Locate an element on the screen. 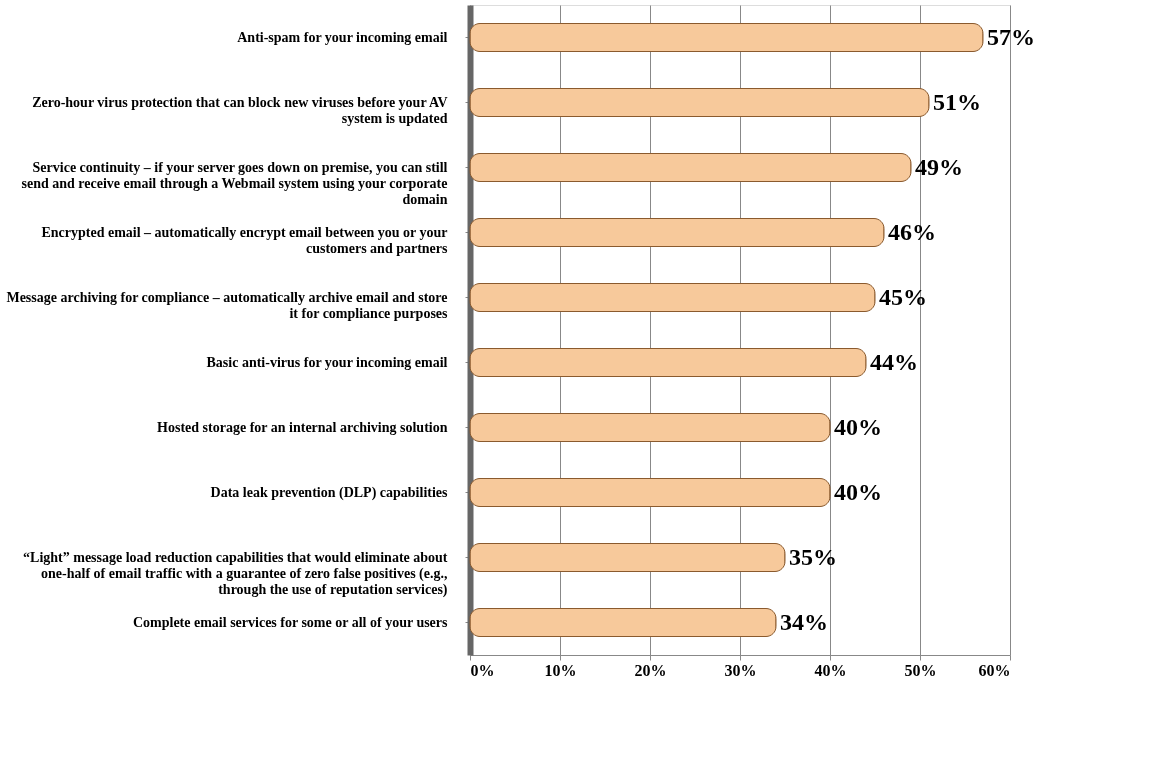 Image resolution: width=1157 pixels, height=758 pixels. y-tick-label: “Light” message load reduction capabilities that would eliminate about one-half of email traffic with a guarantee of zero false positives (e.g., through the use of reputation services) is located at coordinates (235, 573).